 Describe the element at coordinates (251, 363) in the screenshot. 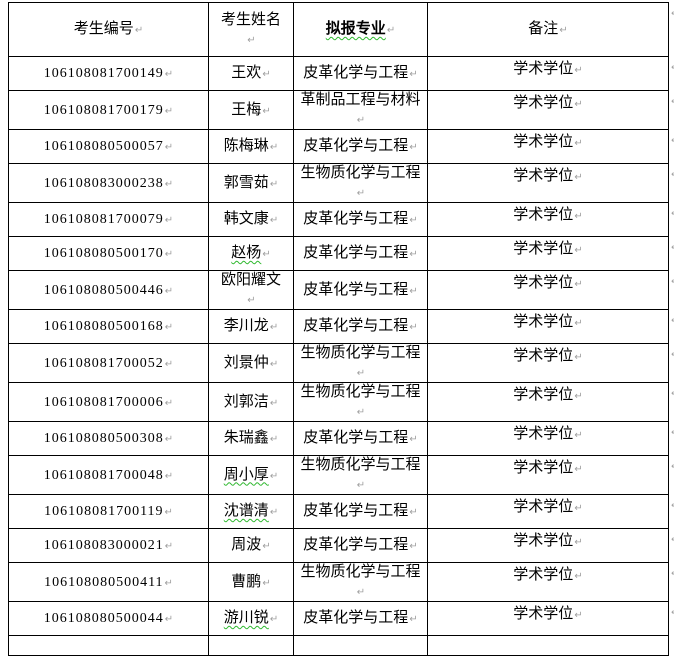

I see `name-cell: 刘景仲↵` at that location.